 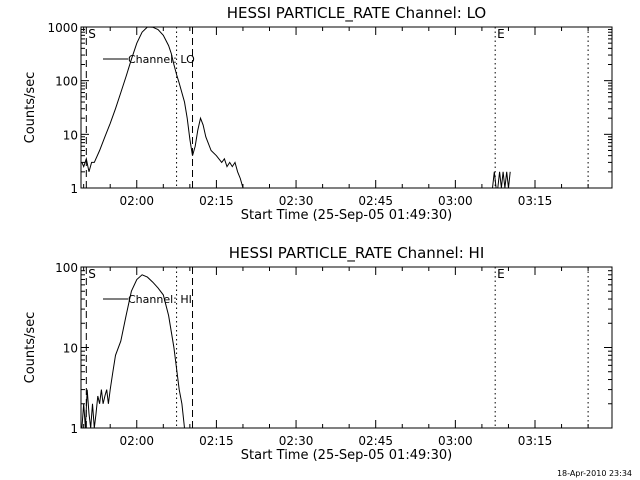 I want to click on generation-timestamp: 18-Apr-2010 23:34, so click(x=594, y=473).